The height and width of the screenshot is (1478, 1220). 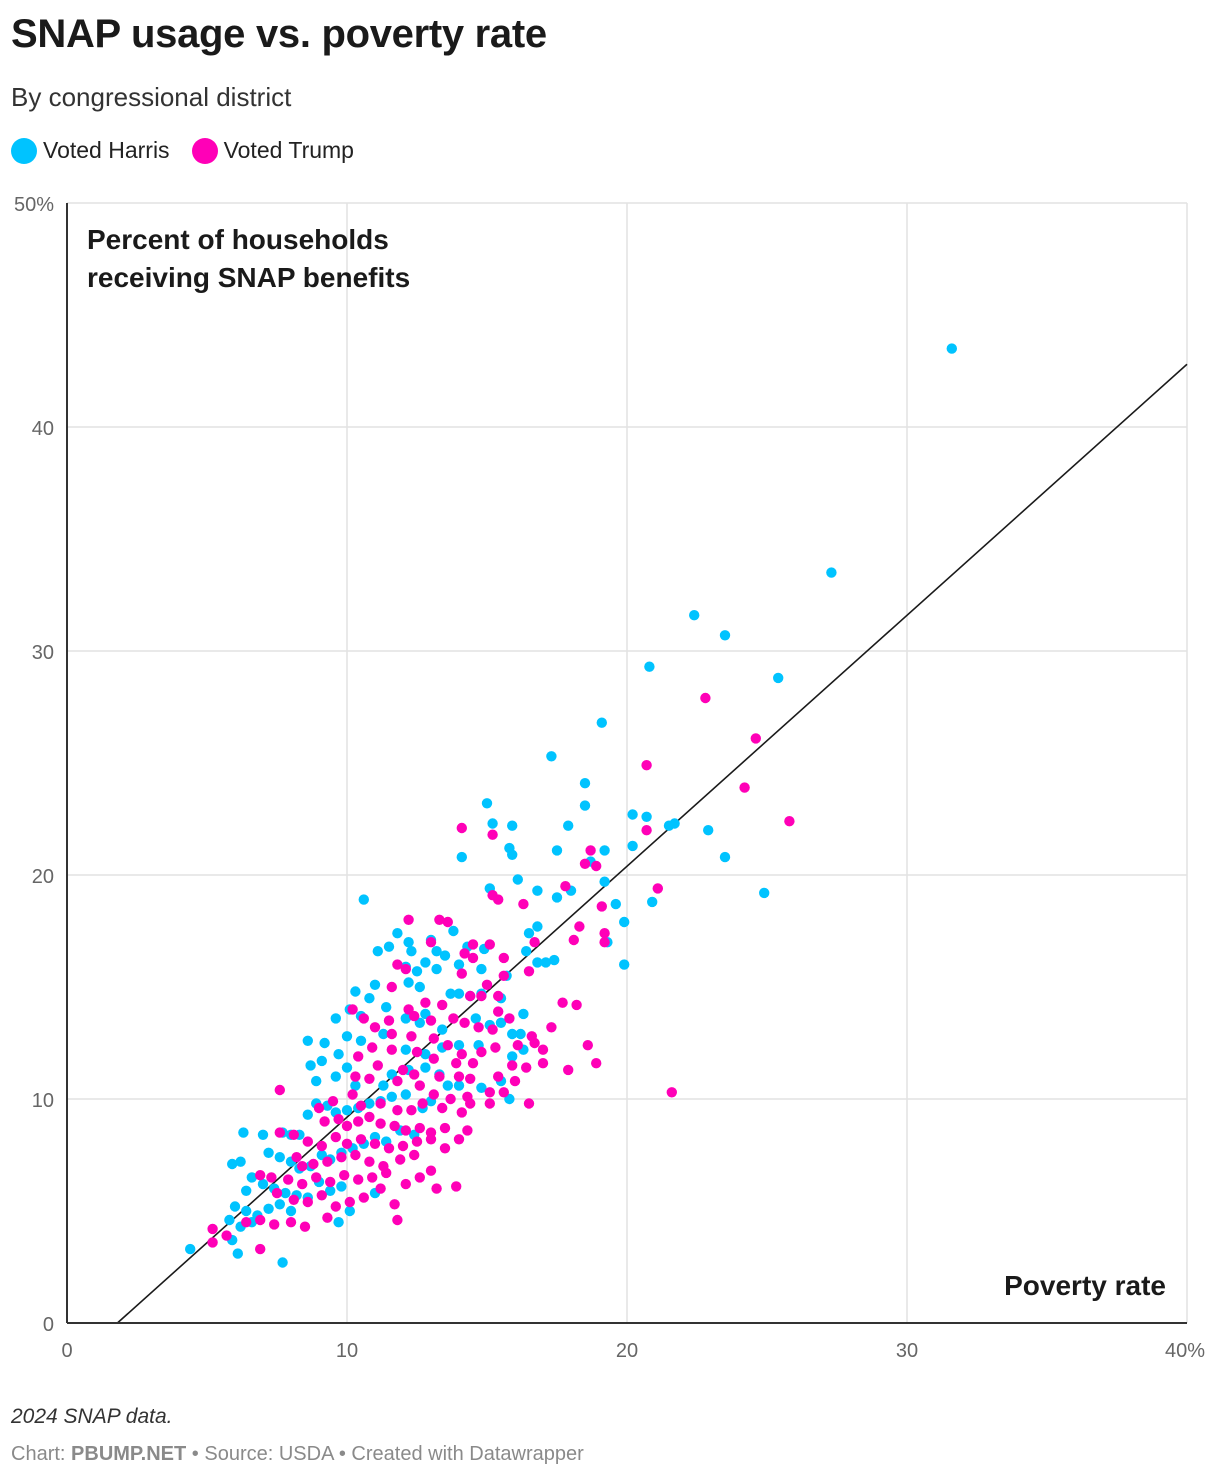 What do you see at coordinates (193, 150) in the screenshot?
I see `legend: Voted Harris Voted Trump` at bounding box center [193, 150].